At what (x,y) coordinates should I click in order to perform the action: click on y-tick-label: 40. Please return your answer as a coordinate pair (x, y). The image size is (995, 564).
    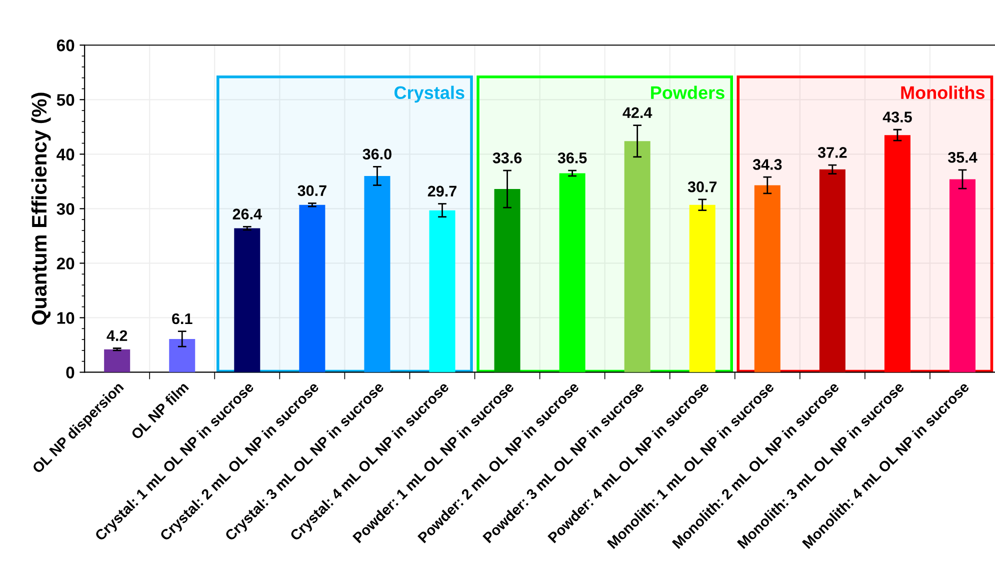
    Looking at the image, I should click on (65, 154).